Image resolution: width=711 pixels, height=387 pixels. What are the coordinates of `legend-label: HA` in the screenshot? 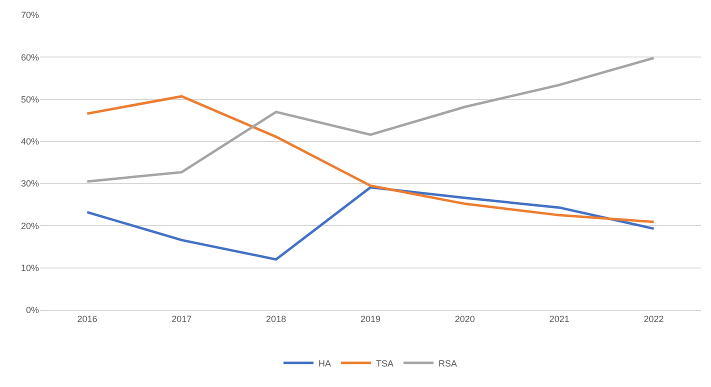 It's located at (325, 363).